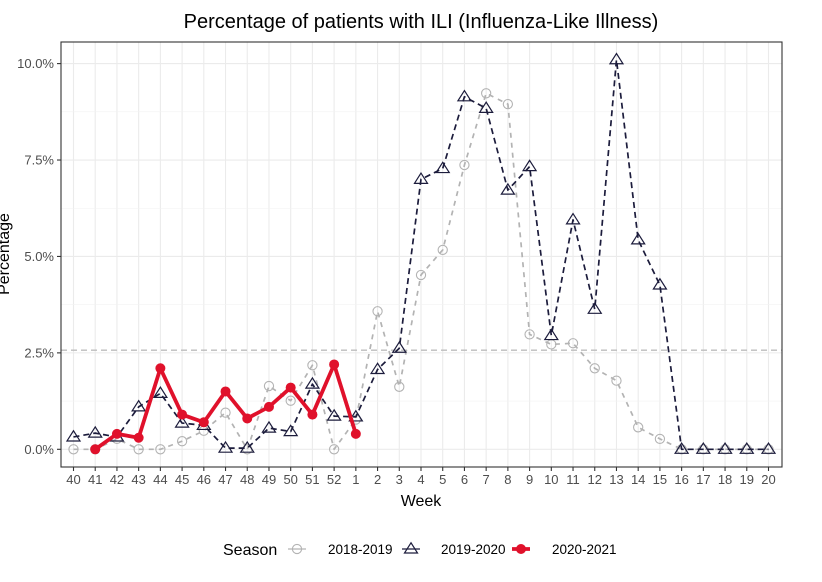  Describe the element at coordinates (399, 479) in the screenshot. I see `x-tick-label: 3` at that location.